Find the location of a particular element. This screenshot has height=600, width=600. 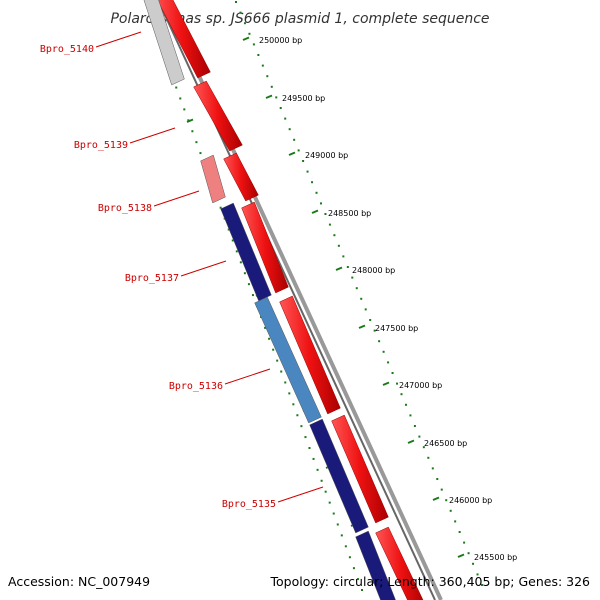

gene-label: Bpro_5137 is located at coordinates (152, 278).